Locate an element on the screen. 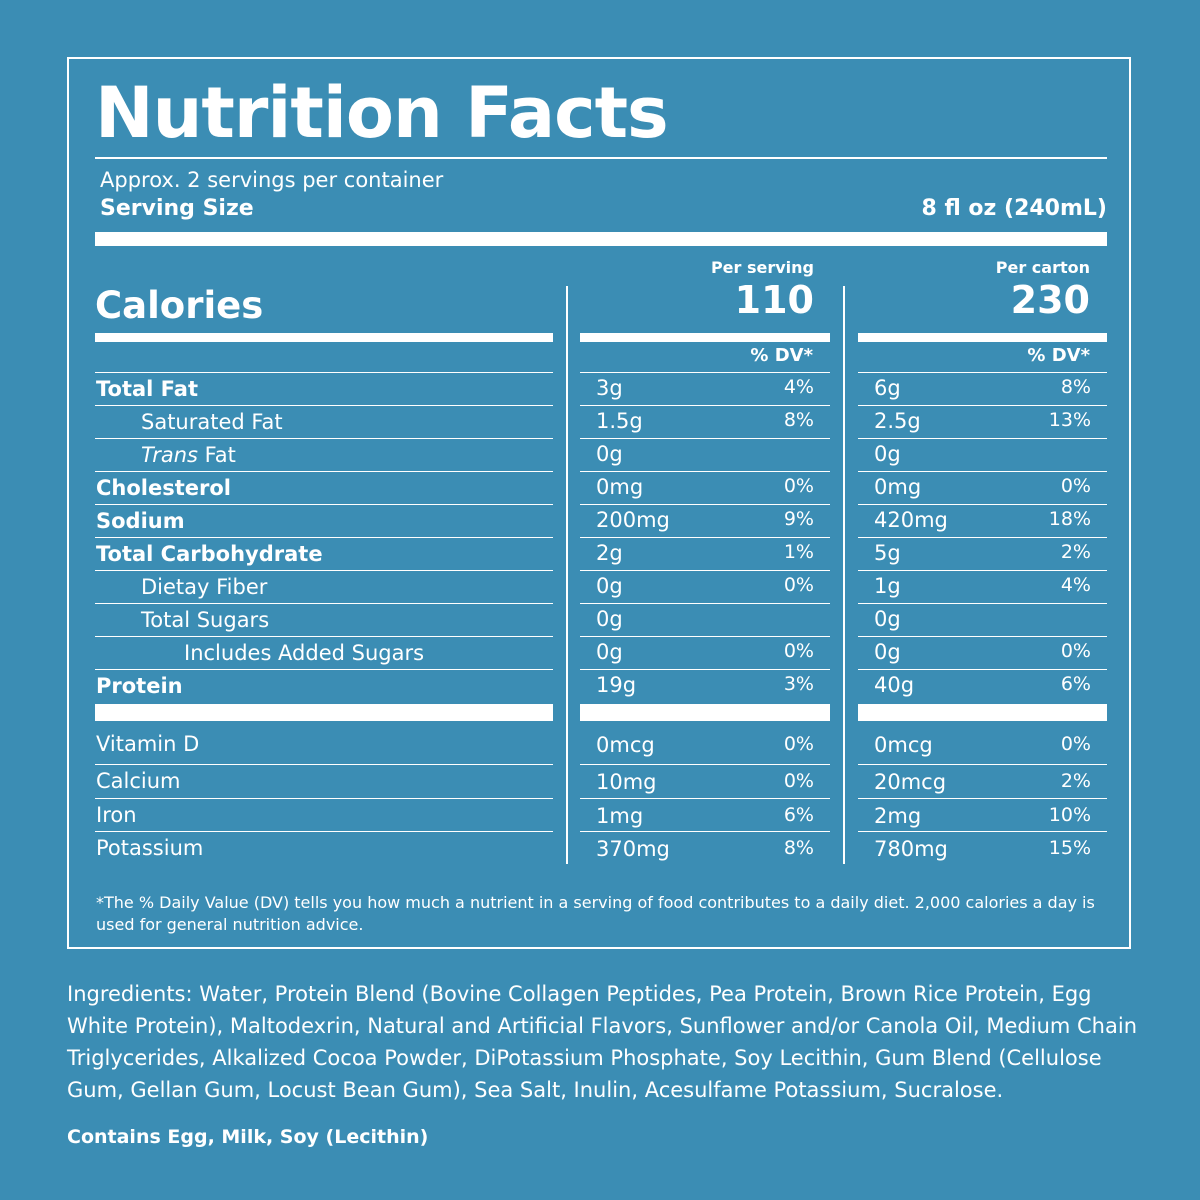 The height and width of the screenshot is (1200, 1200). nutrient-label-text: Fat is located at coordinates (216, 455).